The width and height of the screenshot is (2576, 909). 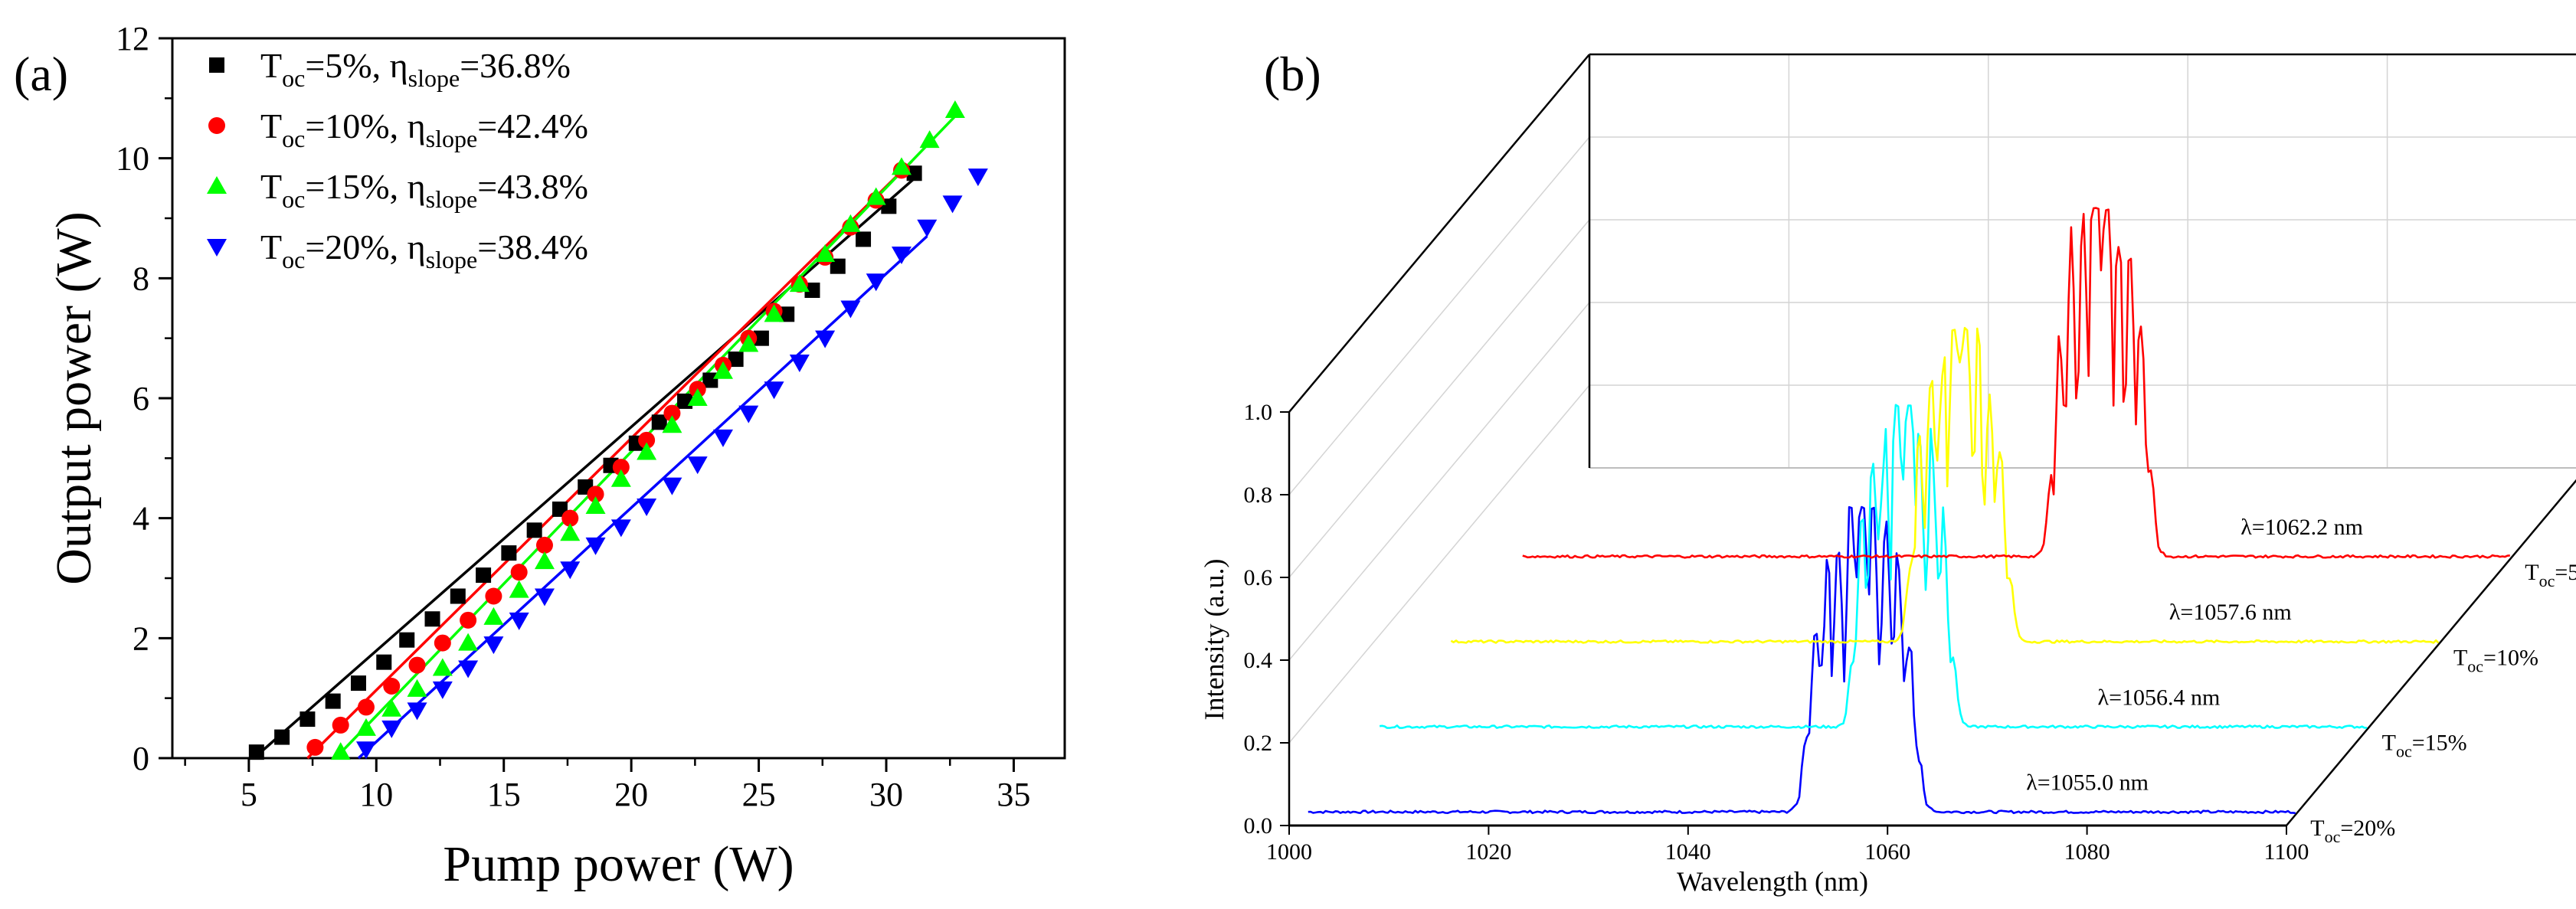 What do you see at coordinates (759, 795) in the screenshot?
I see `x-tick-label: 25` at bounding box center [759, 795].